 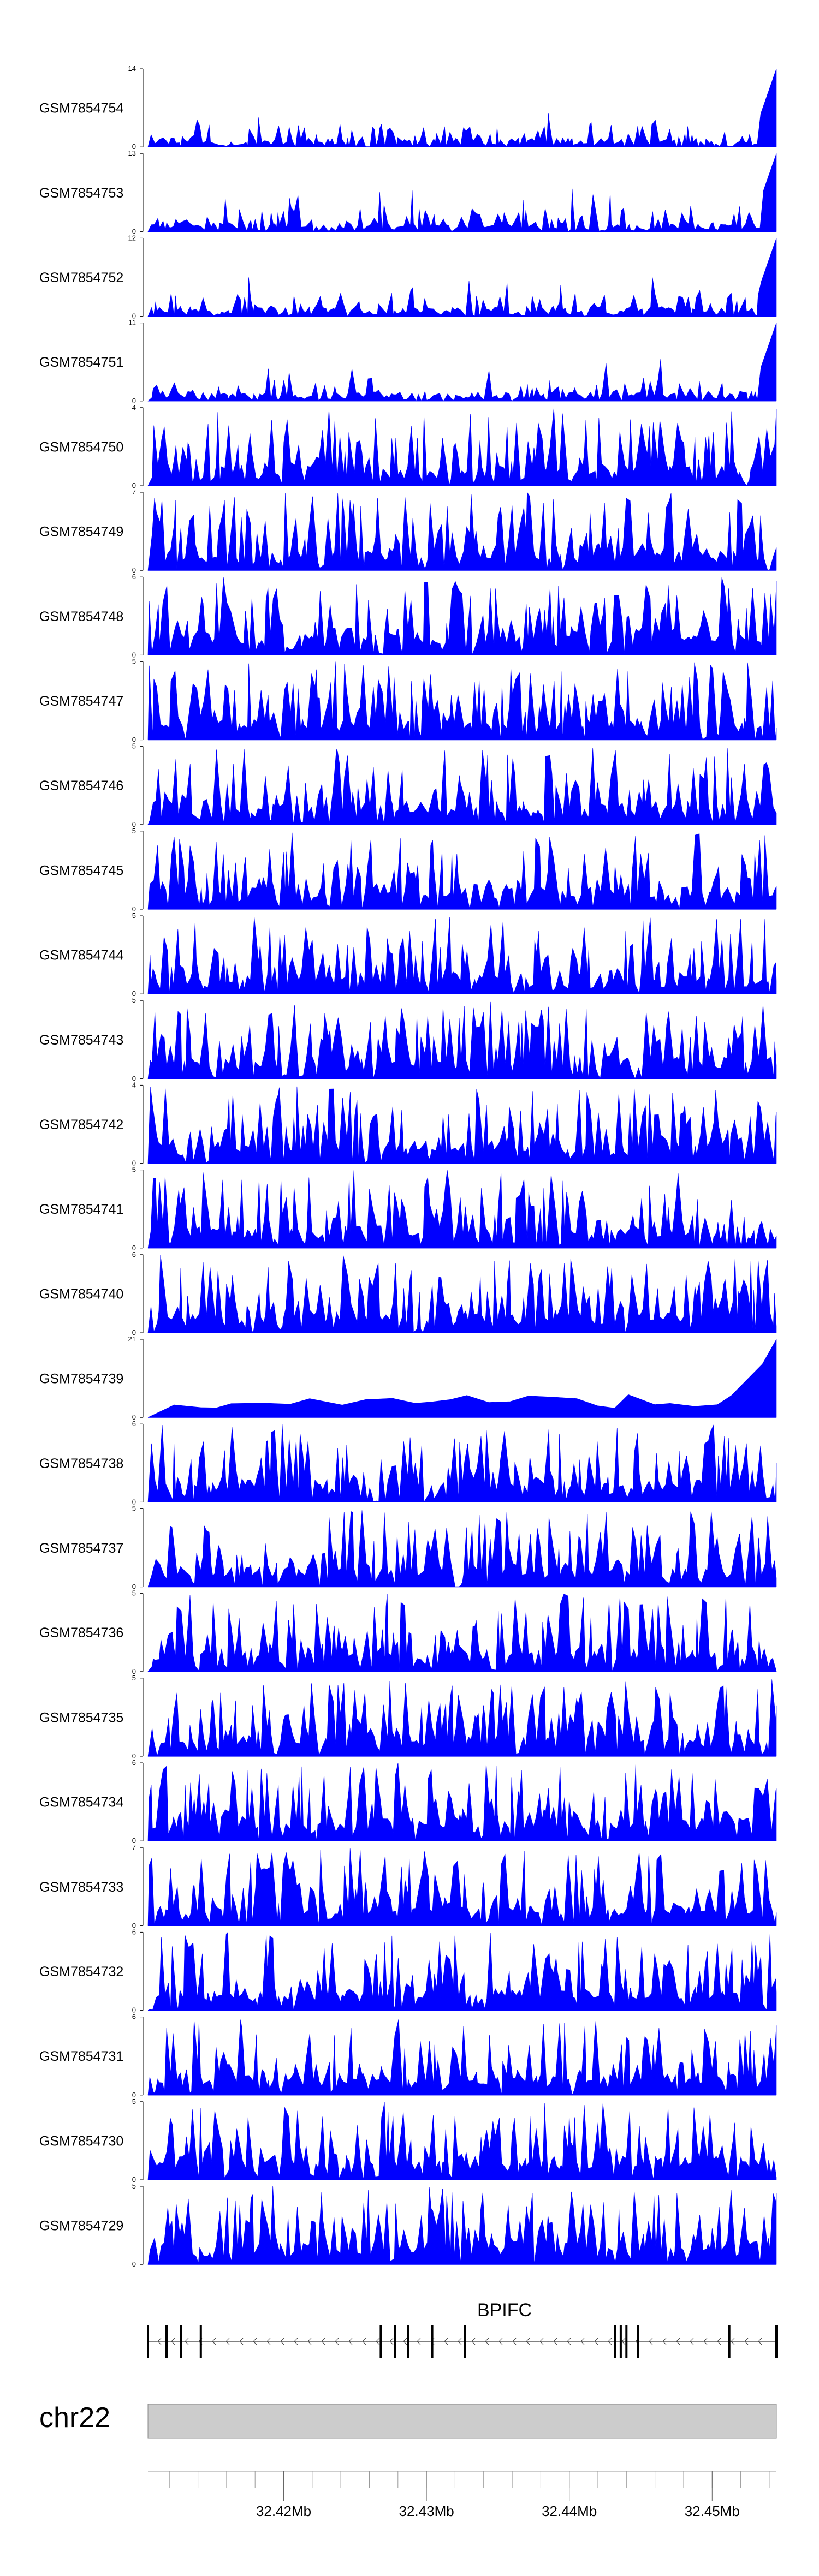 I want to click on signal-track: GSM7854752 12 0, so click(x=408, y=277).